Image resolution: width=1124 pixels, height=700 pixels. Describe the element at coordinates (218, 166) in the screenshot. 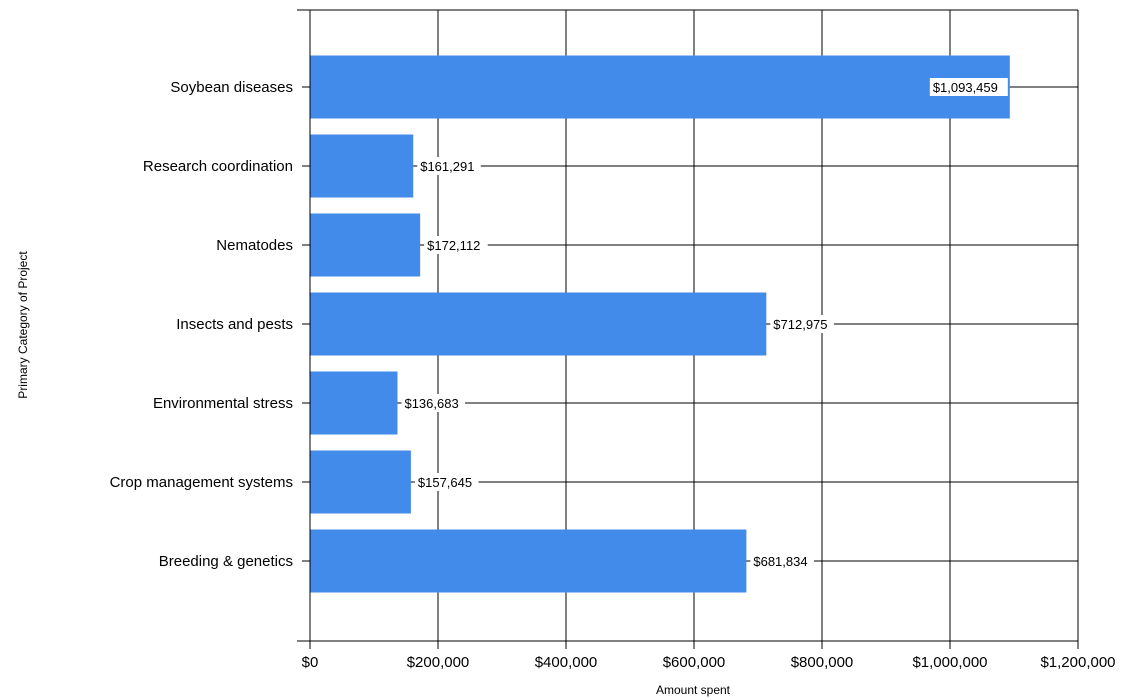

I see `category-label: Research coordination` at that location.